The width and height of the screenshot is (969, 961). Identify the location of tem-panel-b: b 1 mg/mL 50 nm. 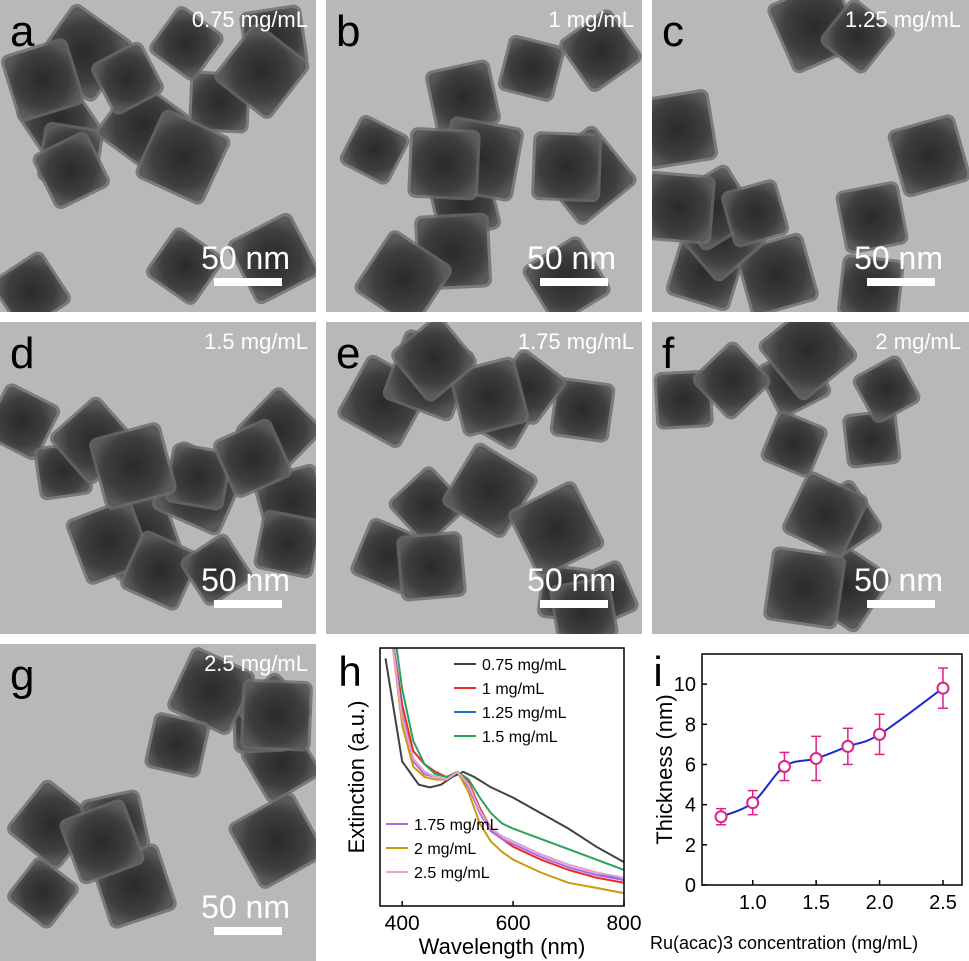
(484, 156).